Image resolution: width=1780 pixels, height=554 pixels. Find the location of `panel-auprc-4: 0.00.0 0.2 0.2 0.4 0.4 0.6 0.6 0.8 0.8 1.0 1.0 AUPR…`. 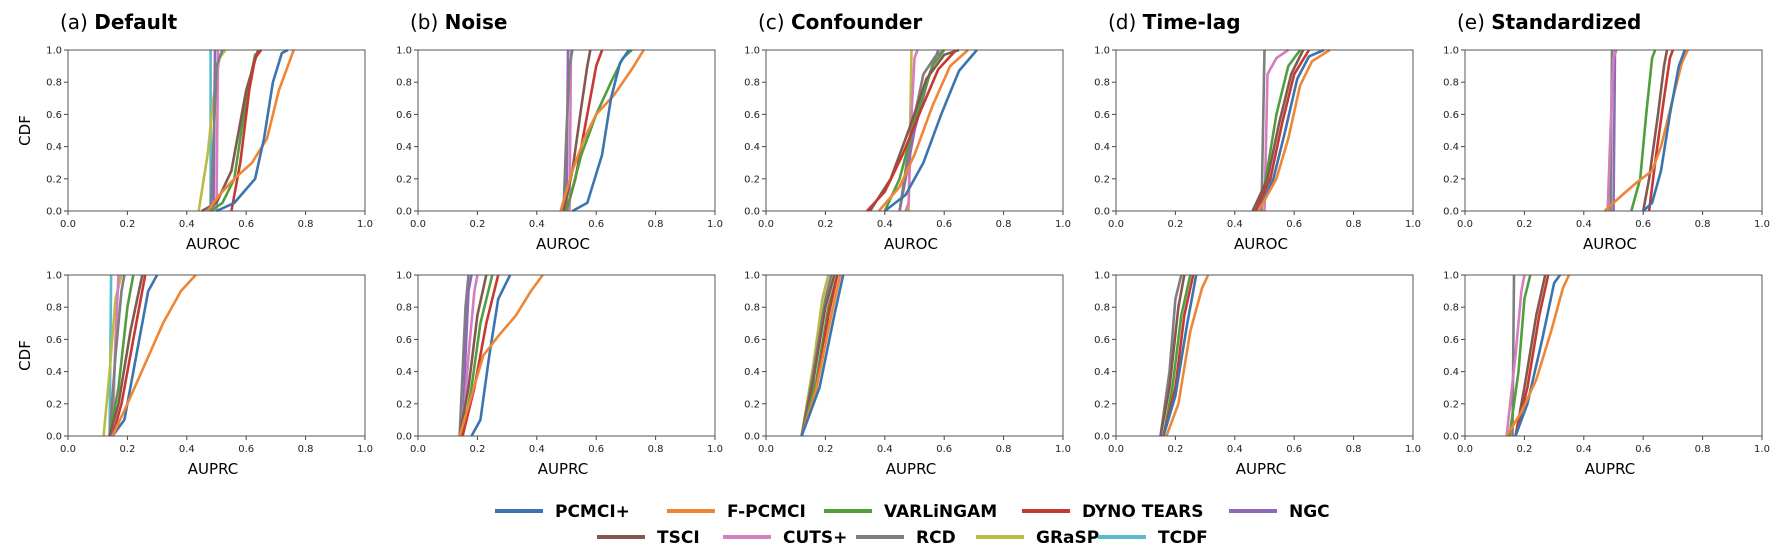

panel-auprc-4: 0.00.0 0.2 0.2 0.4 0.4 0.6 0.6 0.8 0.8 1.0 1.0 AUPR… is located at coordinates (1257, 375).